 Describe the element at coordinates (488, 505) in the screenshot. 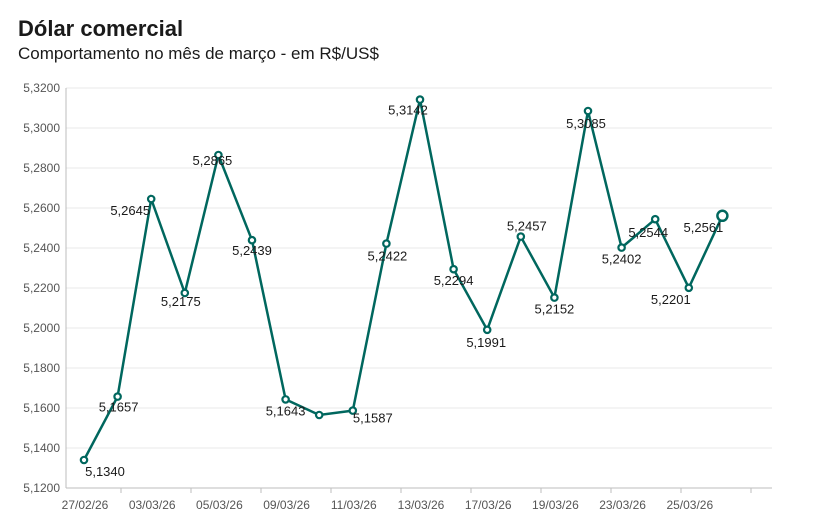

I see `x-tick-label: 17/03/26` at that location.